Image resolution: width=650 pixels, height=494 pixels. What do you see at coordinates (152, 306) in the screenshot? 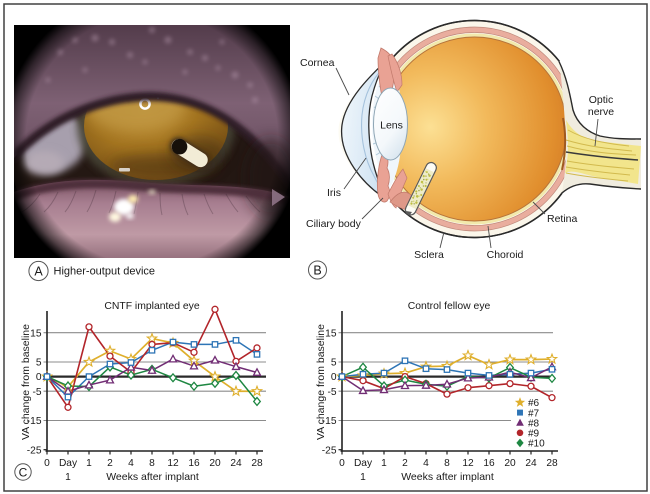
I see `svg-text: CNTF implanted eye` at bounding box center [152, 306].